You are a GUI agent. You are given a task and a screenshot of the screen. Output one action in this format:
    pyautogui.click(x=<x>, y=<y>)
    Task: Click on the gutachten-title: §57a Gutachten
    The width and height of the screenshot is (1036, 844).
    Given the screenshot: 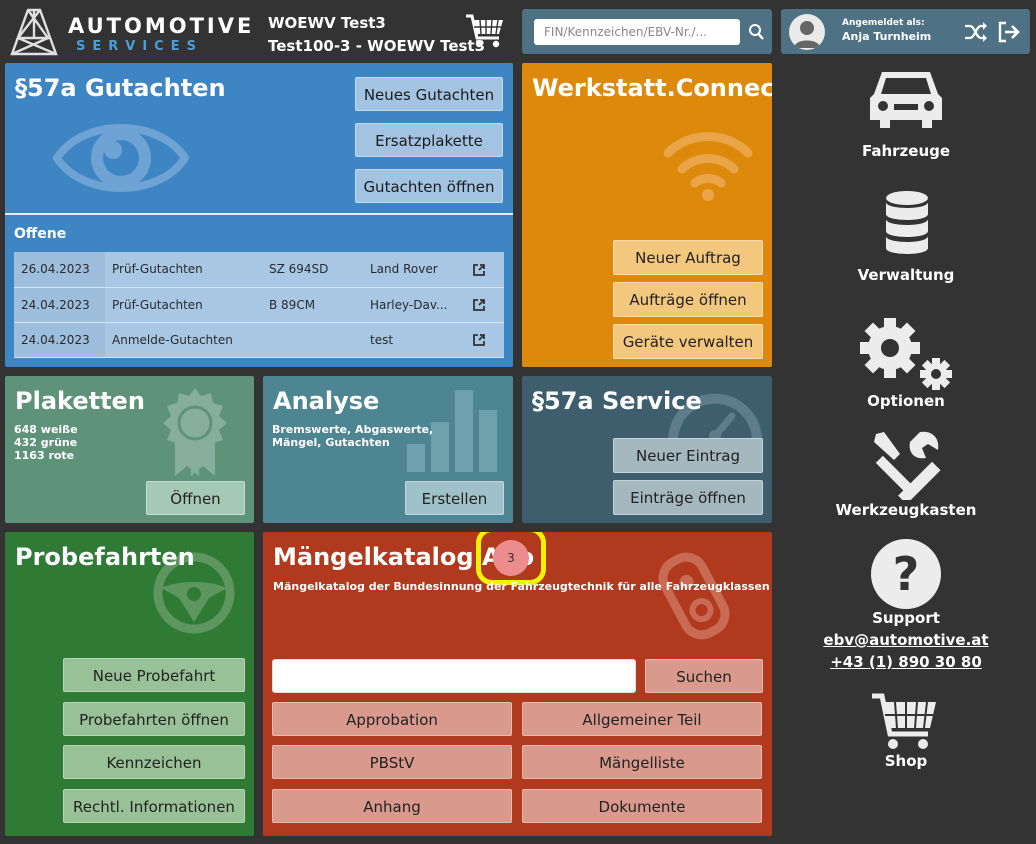 What is the action you would take?
    pyautogui.click(x=120, y=88)
    